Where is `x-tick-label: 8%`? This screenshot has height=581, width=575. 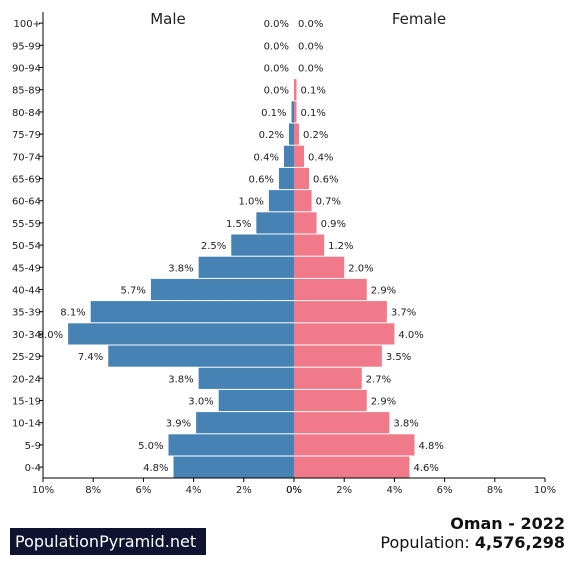
x-tick-label: 8% is located at coordinates (495, 490).